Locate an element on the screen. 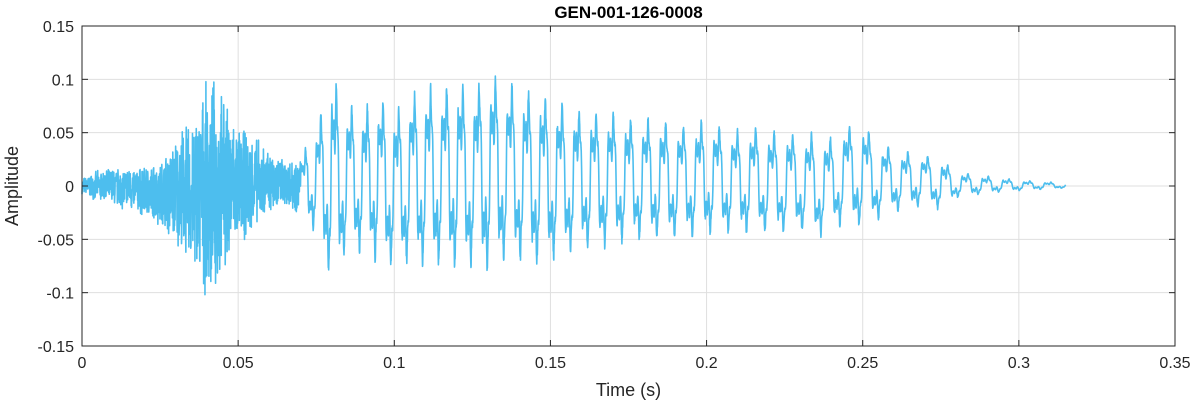  x-tick-label: 0.1 is located at coordinates (394, 363).